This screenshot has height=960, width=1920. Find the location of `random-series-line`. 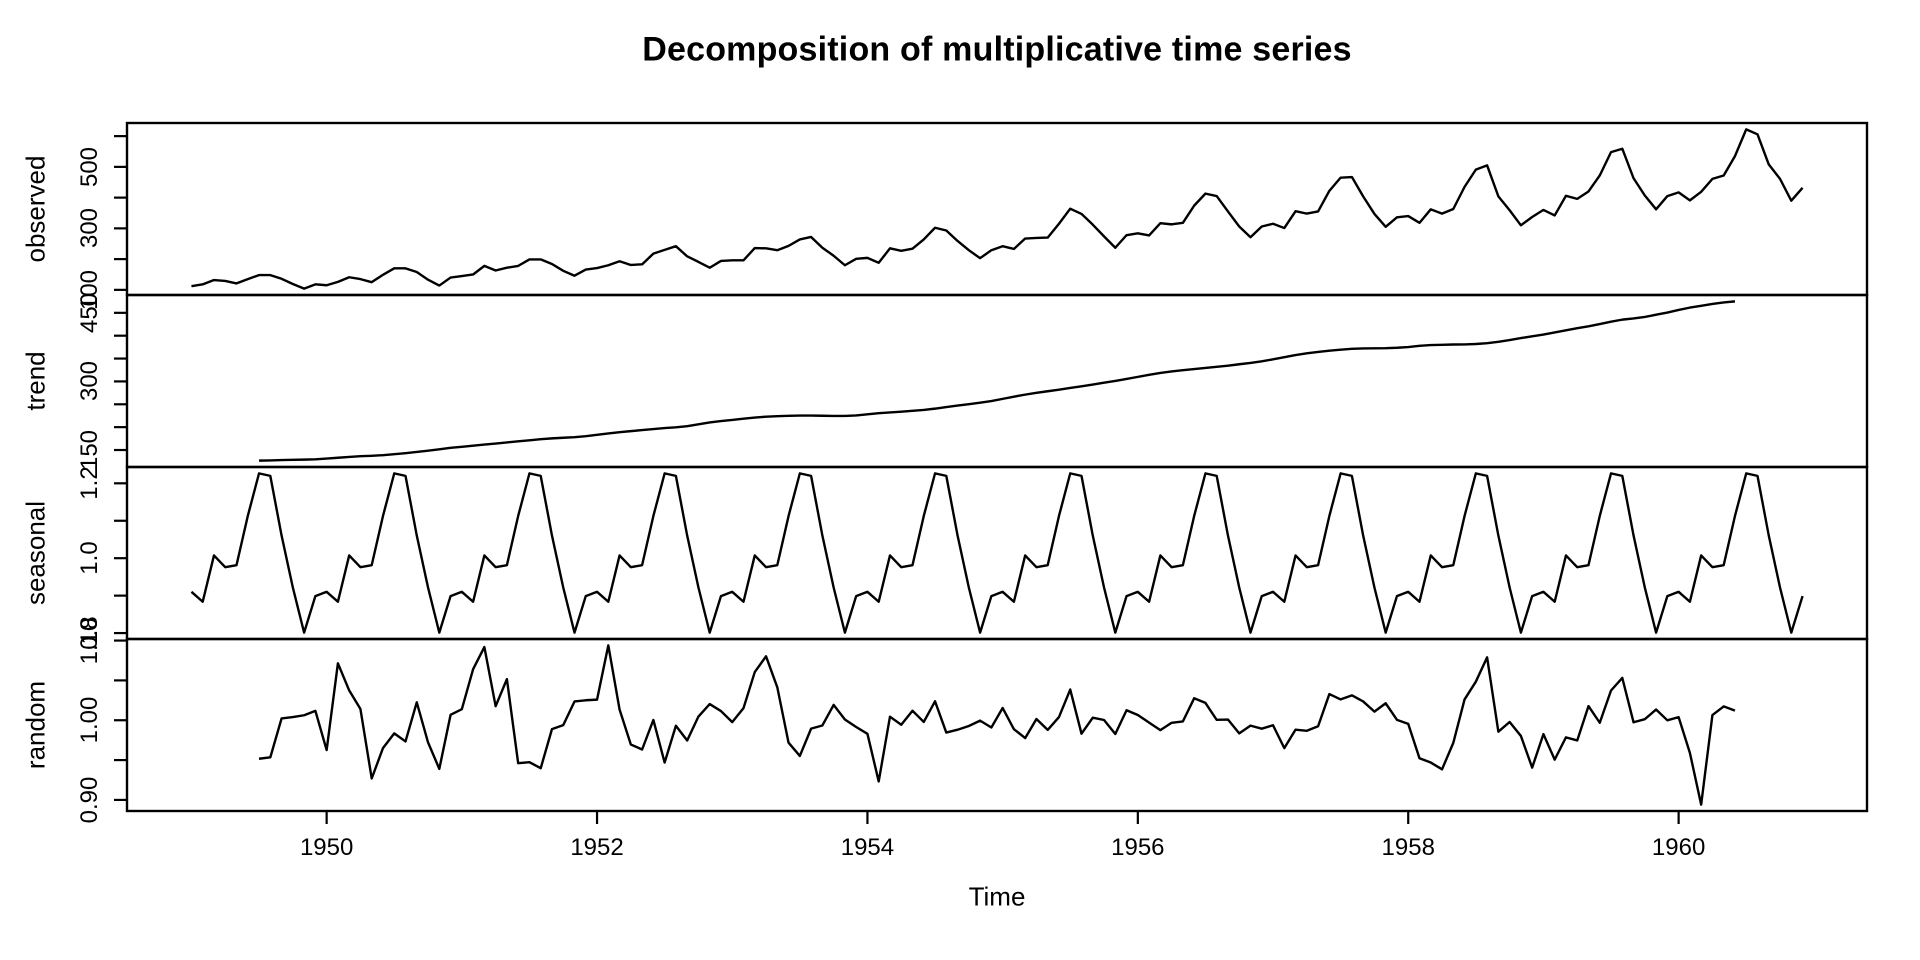

random-series-line is located at coordinates (997, 725).